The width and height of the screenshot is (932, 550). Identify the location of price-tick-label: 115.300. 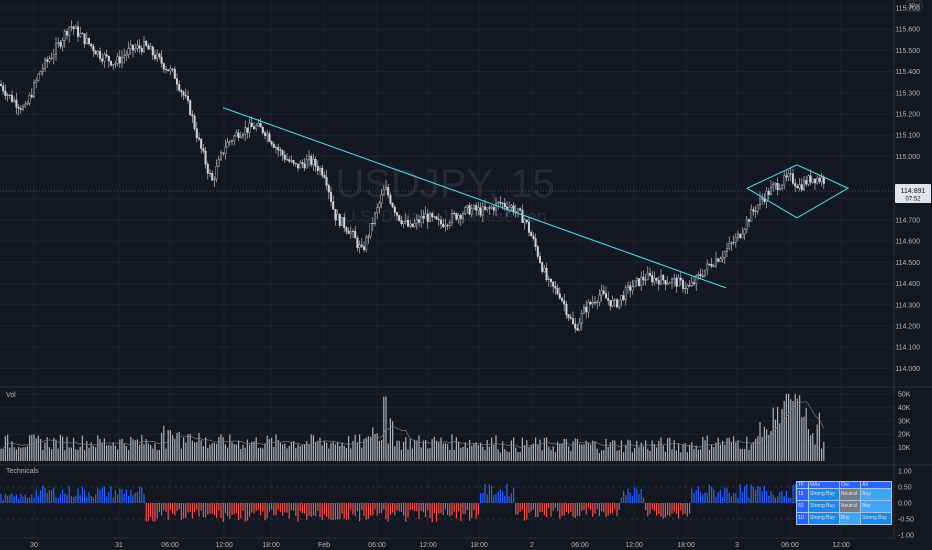
(907, 93).